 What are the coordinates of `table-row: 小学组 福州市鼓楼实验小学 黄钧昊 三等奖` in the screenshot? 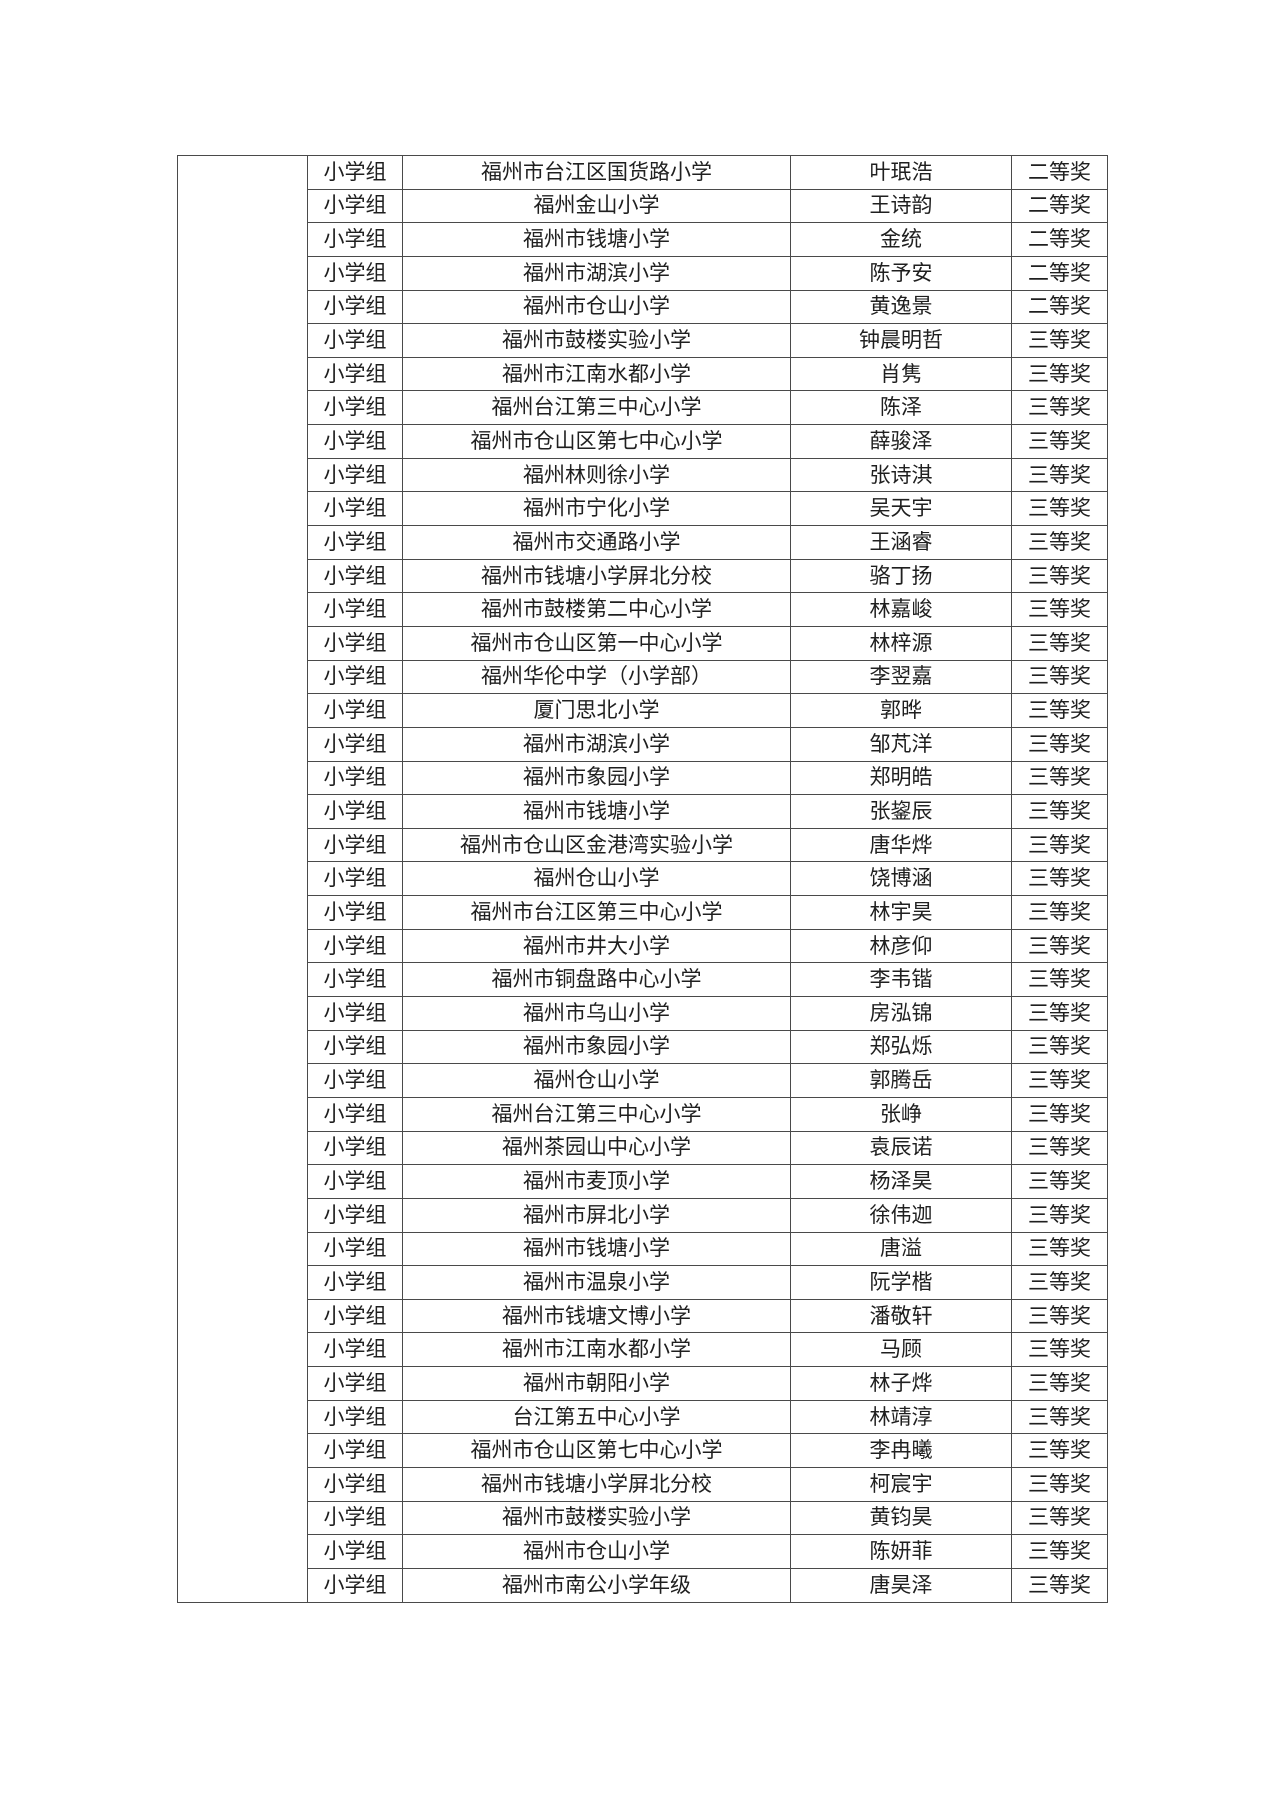 It's located at (643, 1518).